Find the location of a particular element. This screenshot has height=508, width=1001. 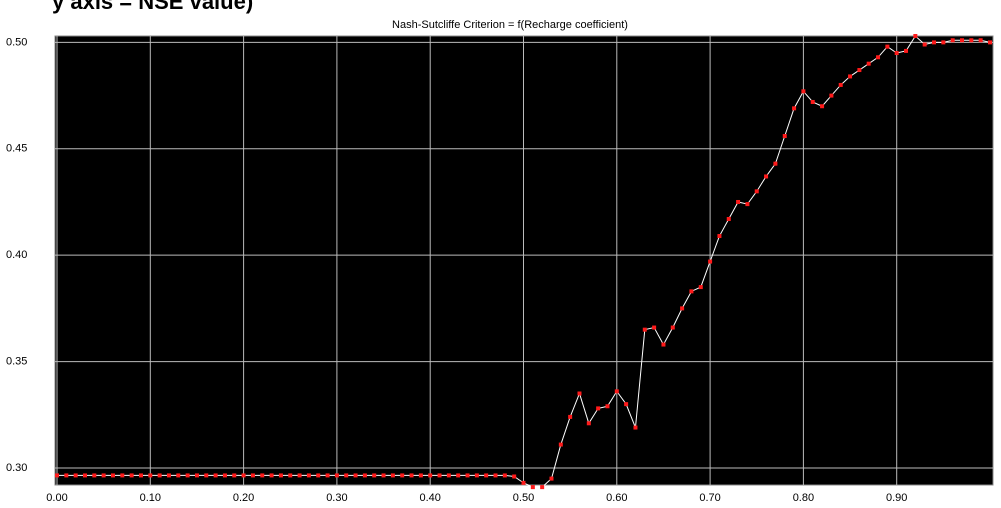

annotation: y axis = NSE value) is located at coordinates (152, 7).